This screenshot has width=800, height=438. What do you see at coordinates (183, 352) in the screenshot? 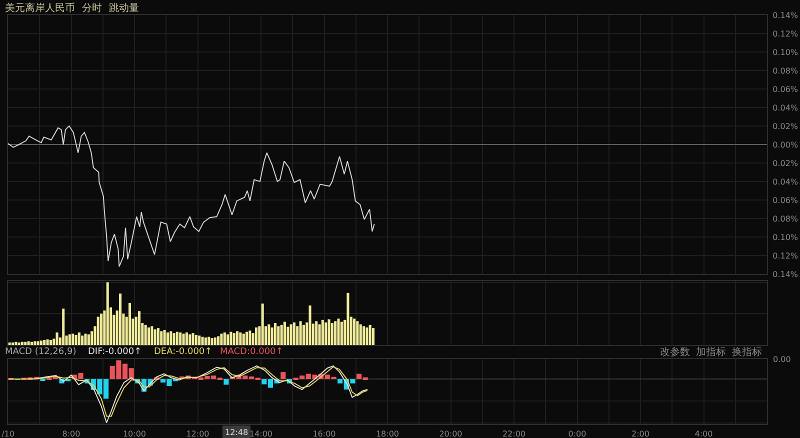
I see `series-label: DEA:-0.000↑` at bounding box center [183, 352].